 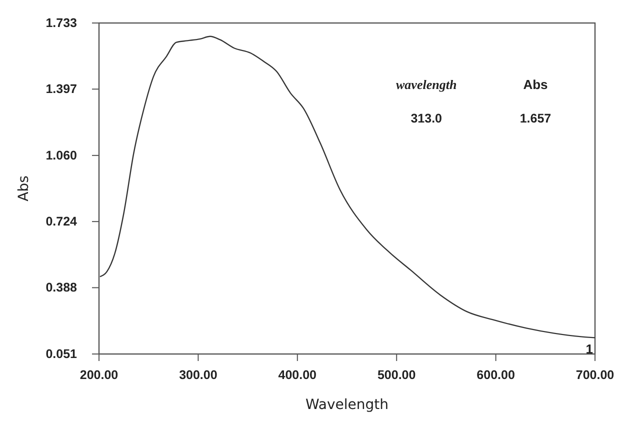 What do you see at coordinates (24, 189) in the screenshot?
I see `y-axis-title: Abs` at bounding box center [24, 189].